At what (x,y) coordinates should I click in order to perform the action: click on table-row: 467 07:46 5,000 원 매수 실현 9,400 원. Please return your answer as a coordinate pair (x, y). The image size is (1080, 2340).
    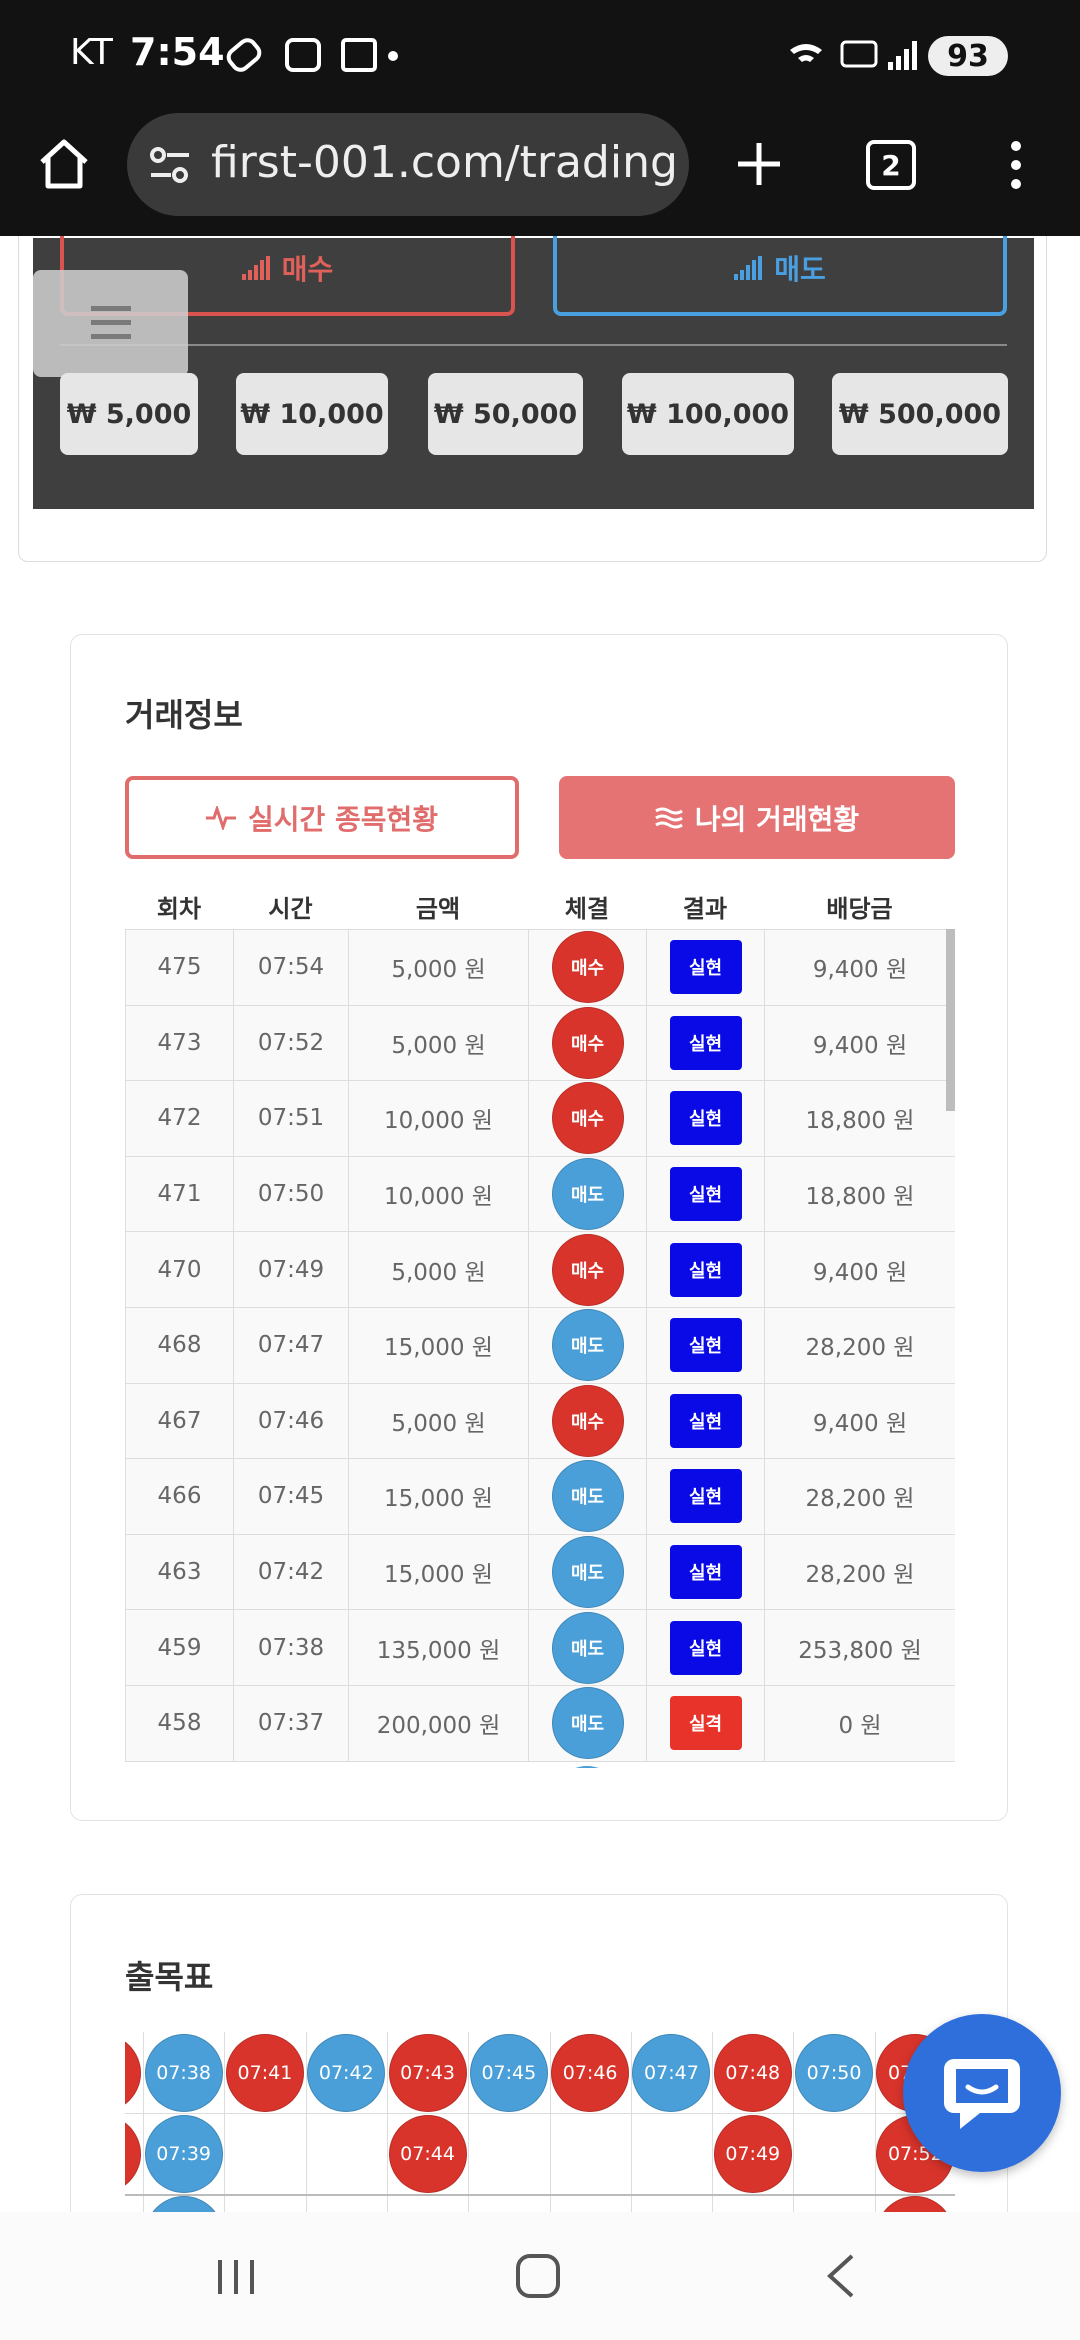
    Looking at the image, I should click on (540, 1421).